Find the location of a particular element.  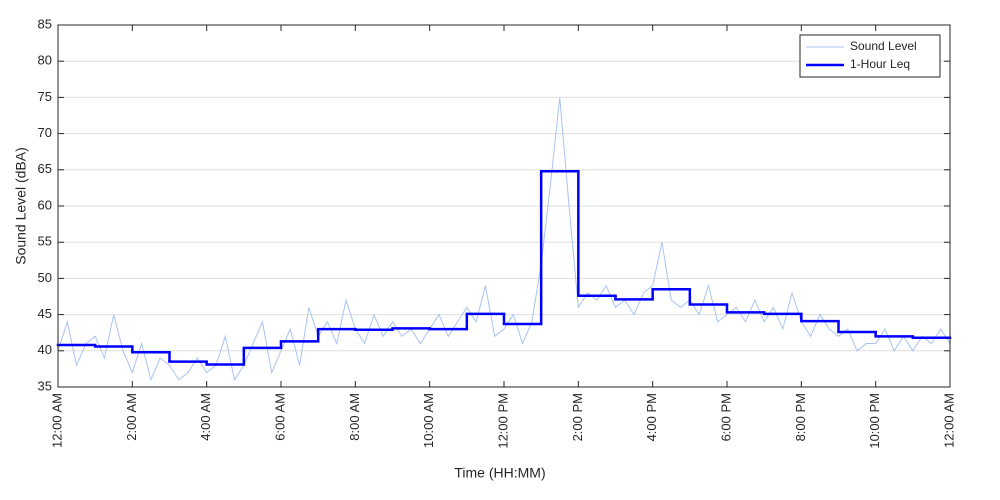

x-tick-label: 12:00 PM is located at coordinates (502, 421).